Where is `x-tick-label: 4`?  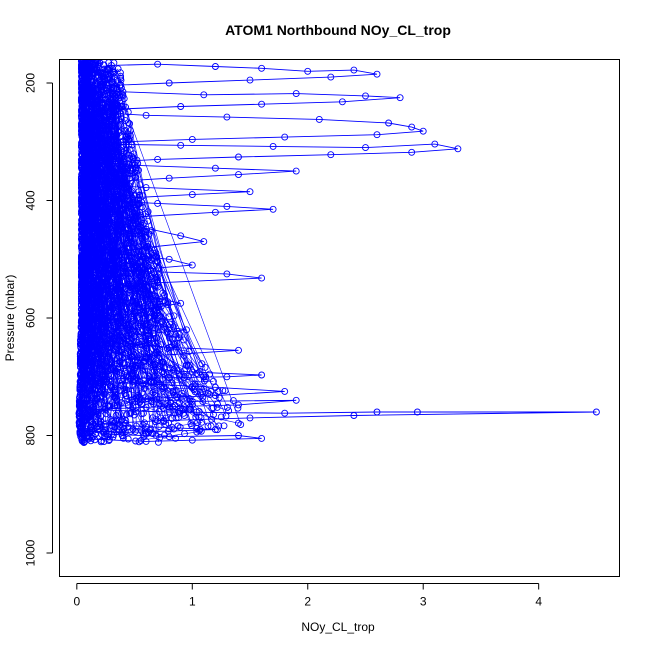 x-tick-label: 4 is located at coordinates (538, 602).